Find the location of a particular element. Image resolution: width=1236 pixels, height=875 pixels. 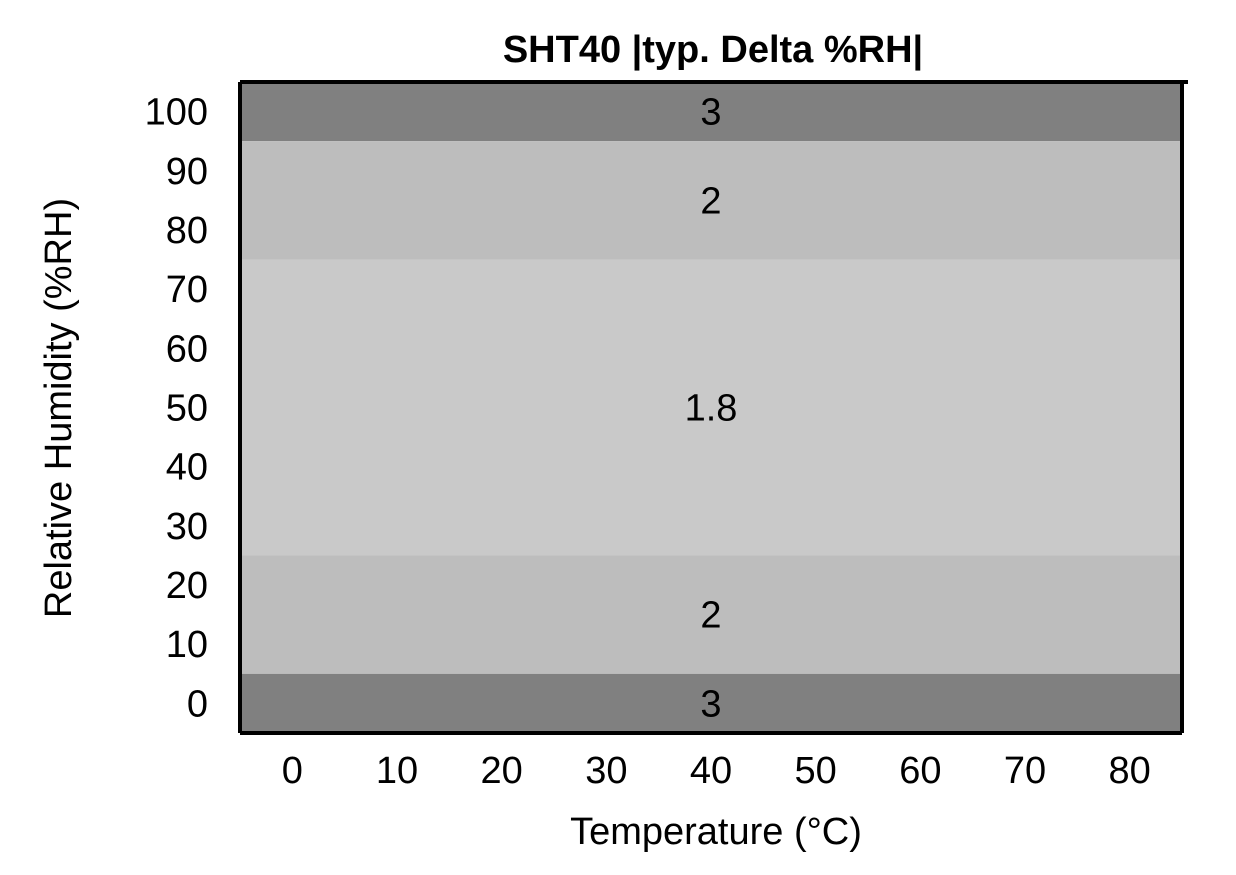

band-value-label-2: 1.8 is located at coordinates (711, 409).